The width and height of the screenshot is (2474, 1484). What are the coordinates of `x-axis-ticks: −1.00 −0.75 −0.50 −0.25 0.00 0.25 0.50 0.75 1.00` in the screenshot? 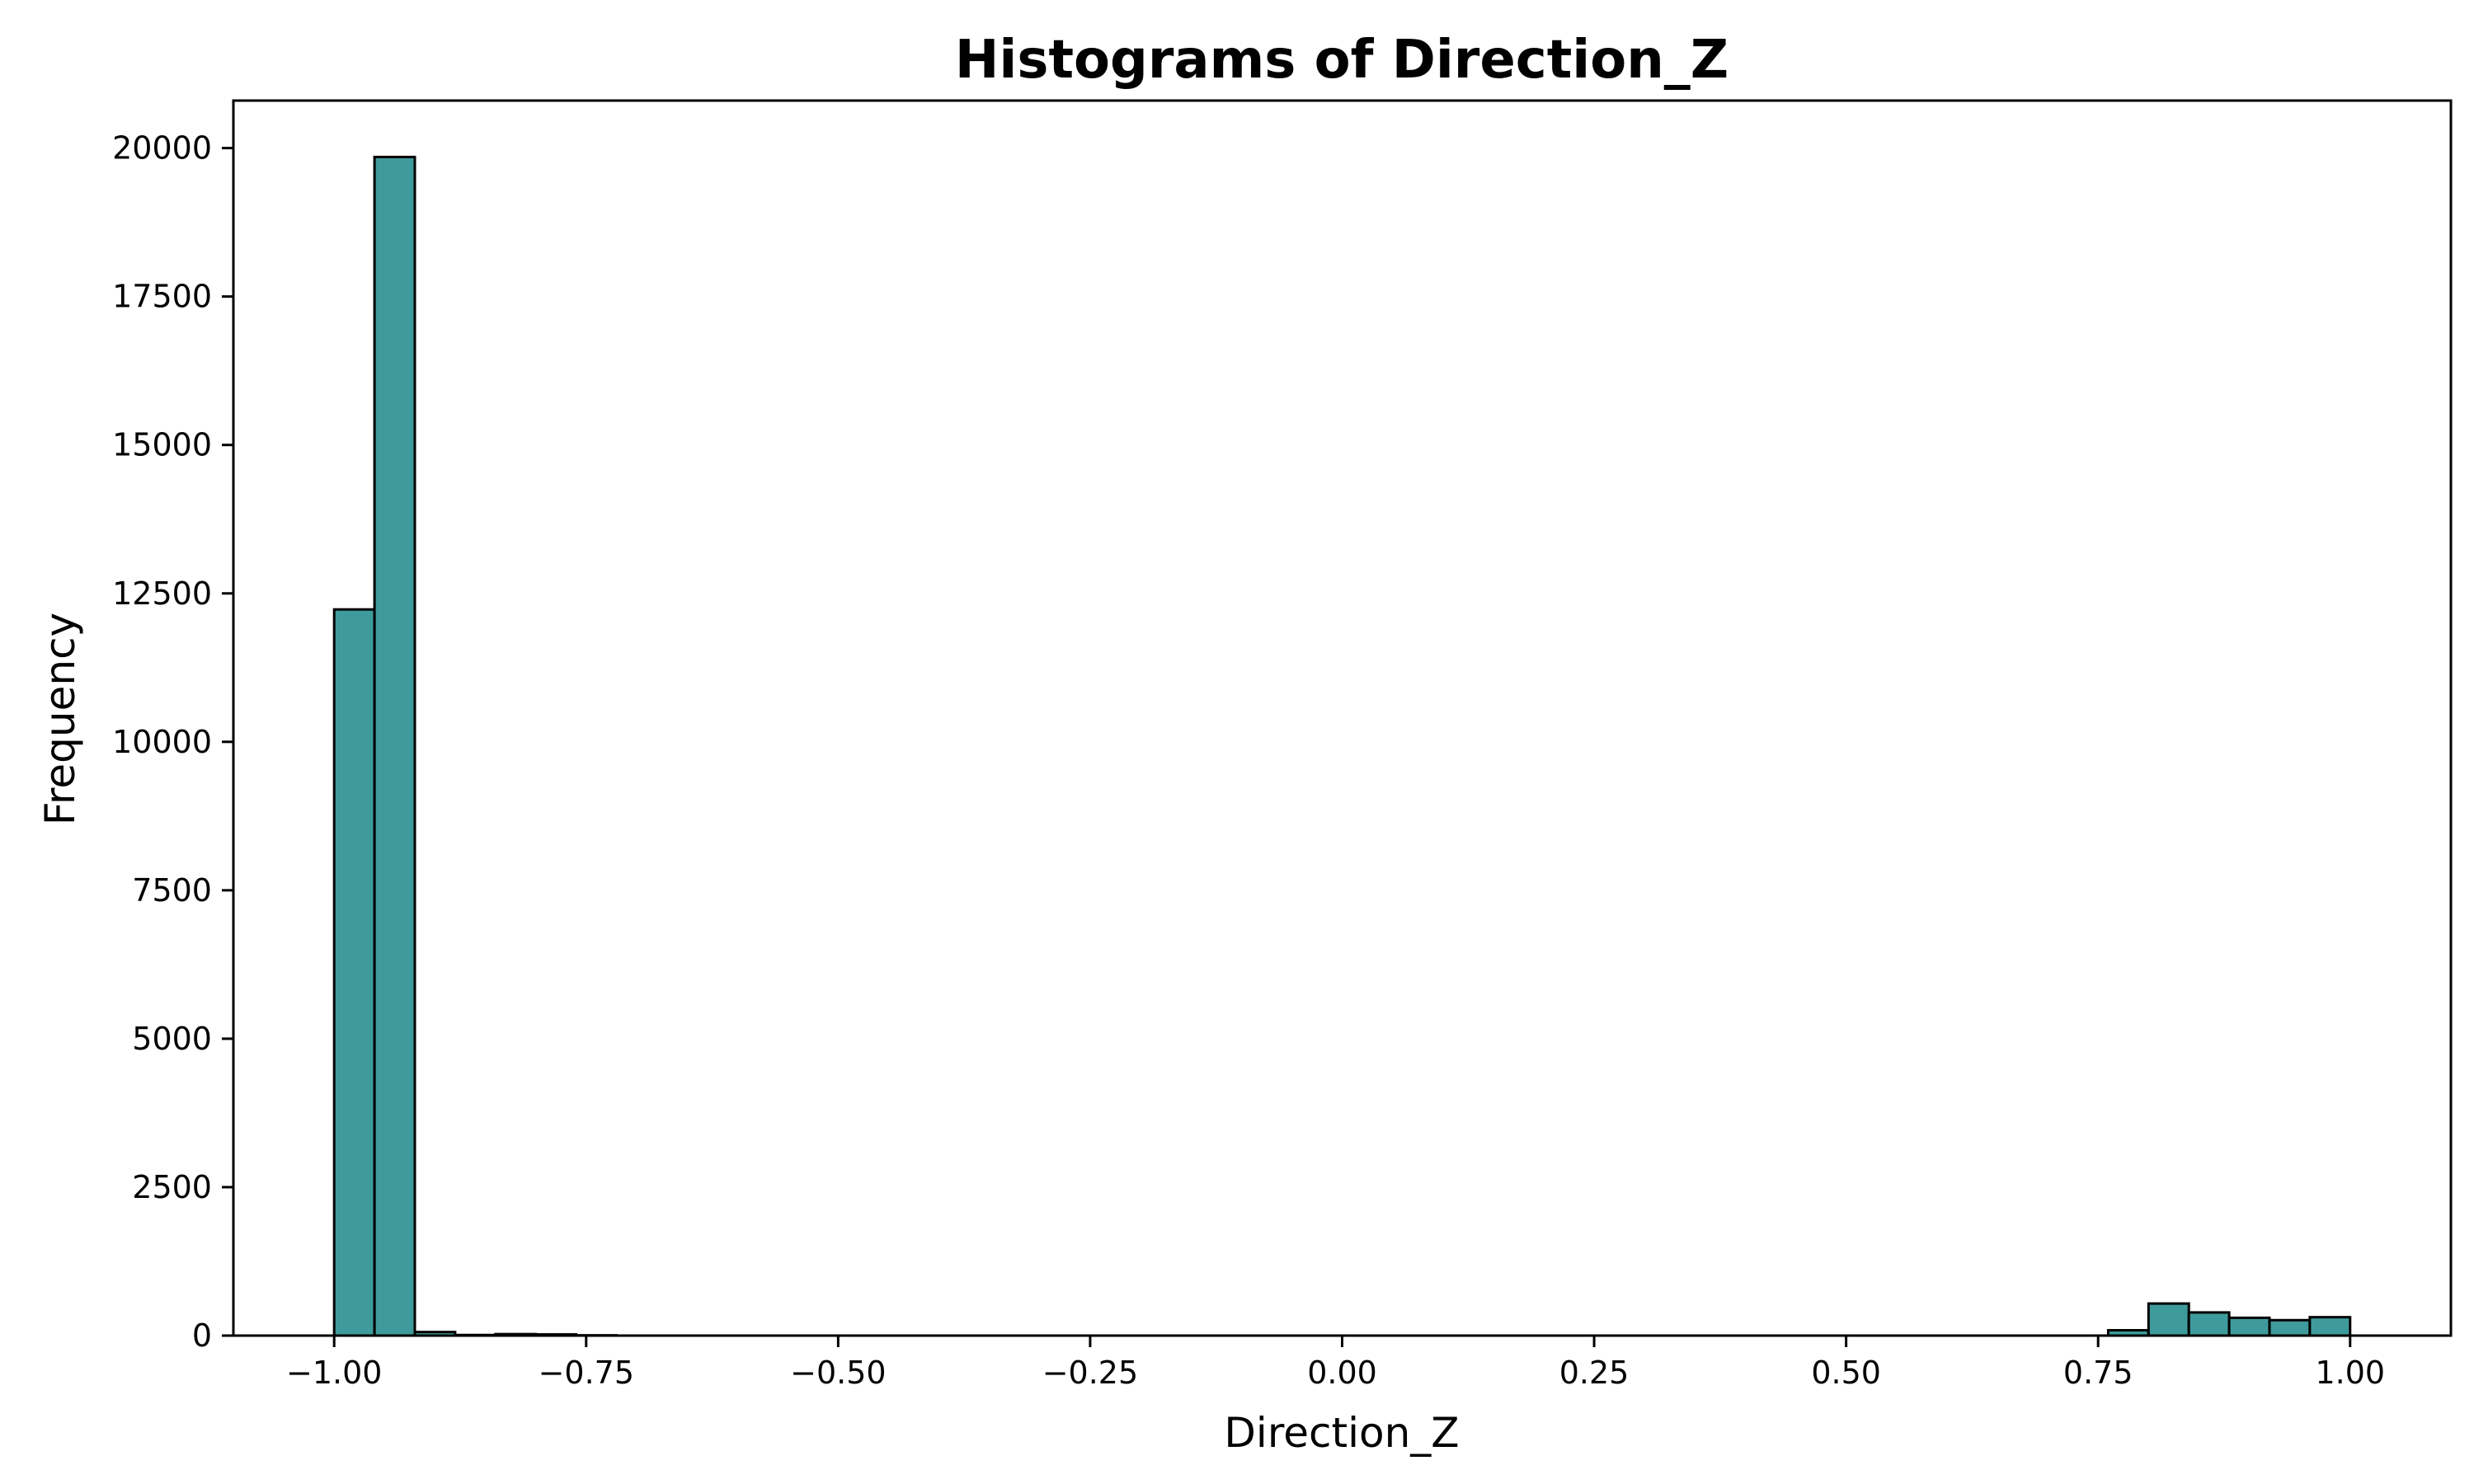 It's located at (1335, 1363).